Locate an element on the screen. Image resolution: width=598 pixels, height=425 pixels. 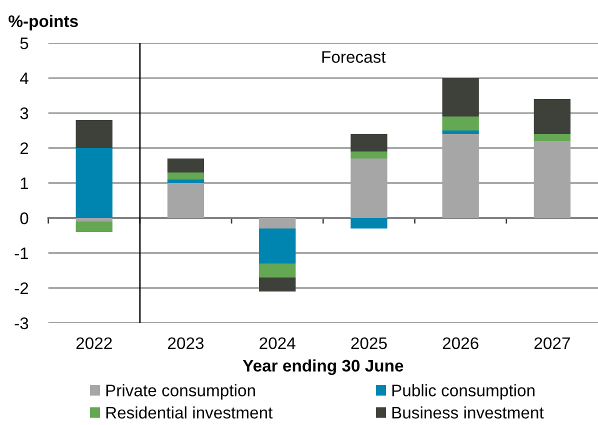
legend-label: Private consumption is located at coordinates (180, 392).